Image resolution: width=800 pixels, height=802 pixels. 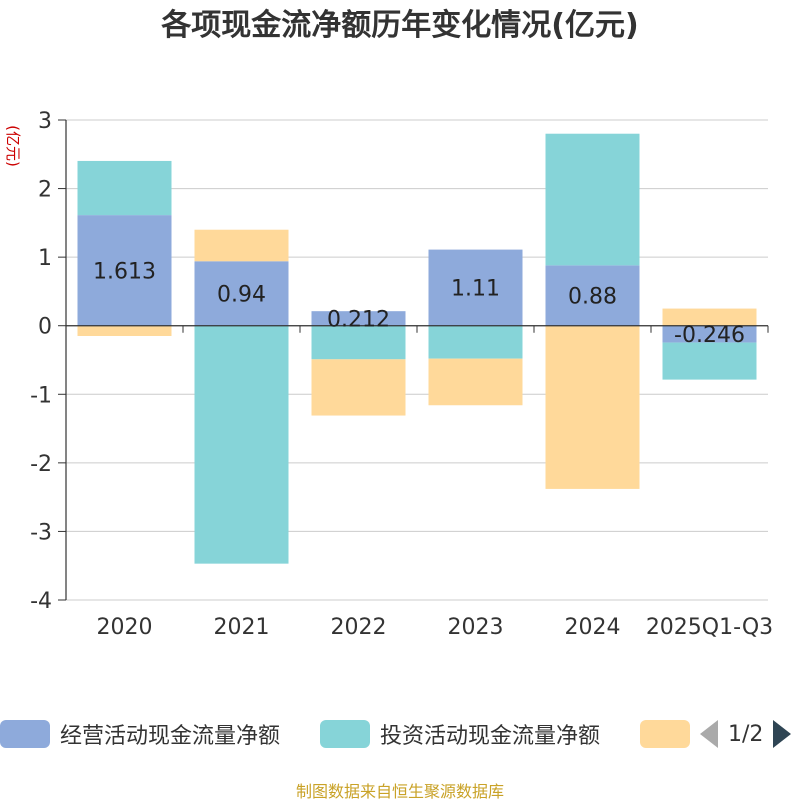 What do you see at coordinates (170, 736) in the screenshot?
I see `legend-label-operating: 经营活动现金流量净额` at bounding box center [170, 736].